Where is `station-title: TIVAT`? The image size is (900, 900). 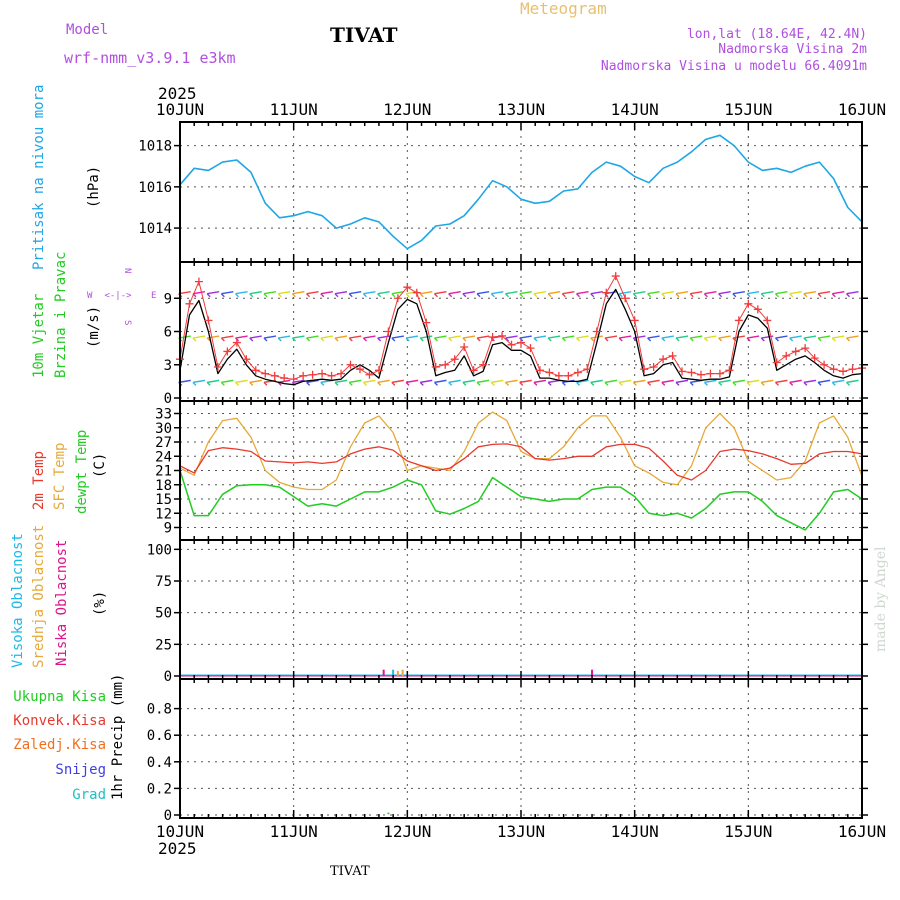 station-title: TIVAT is located at coordinates (364, 35).